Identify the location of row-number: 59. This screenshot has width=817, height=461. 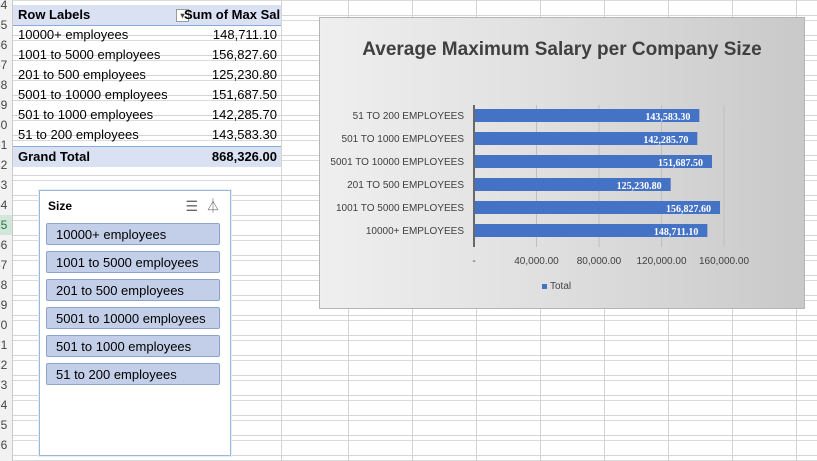
(4, 105).